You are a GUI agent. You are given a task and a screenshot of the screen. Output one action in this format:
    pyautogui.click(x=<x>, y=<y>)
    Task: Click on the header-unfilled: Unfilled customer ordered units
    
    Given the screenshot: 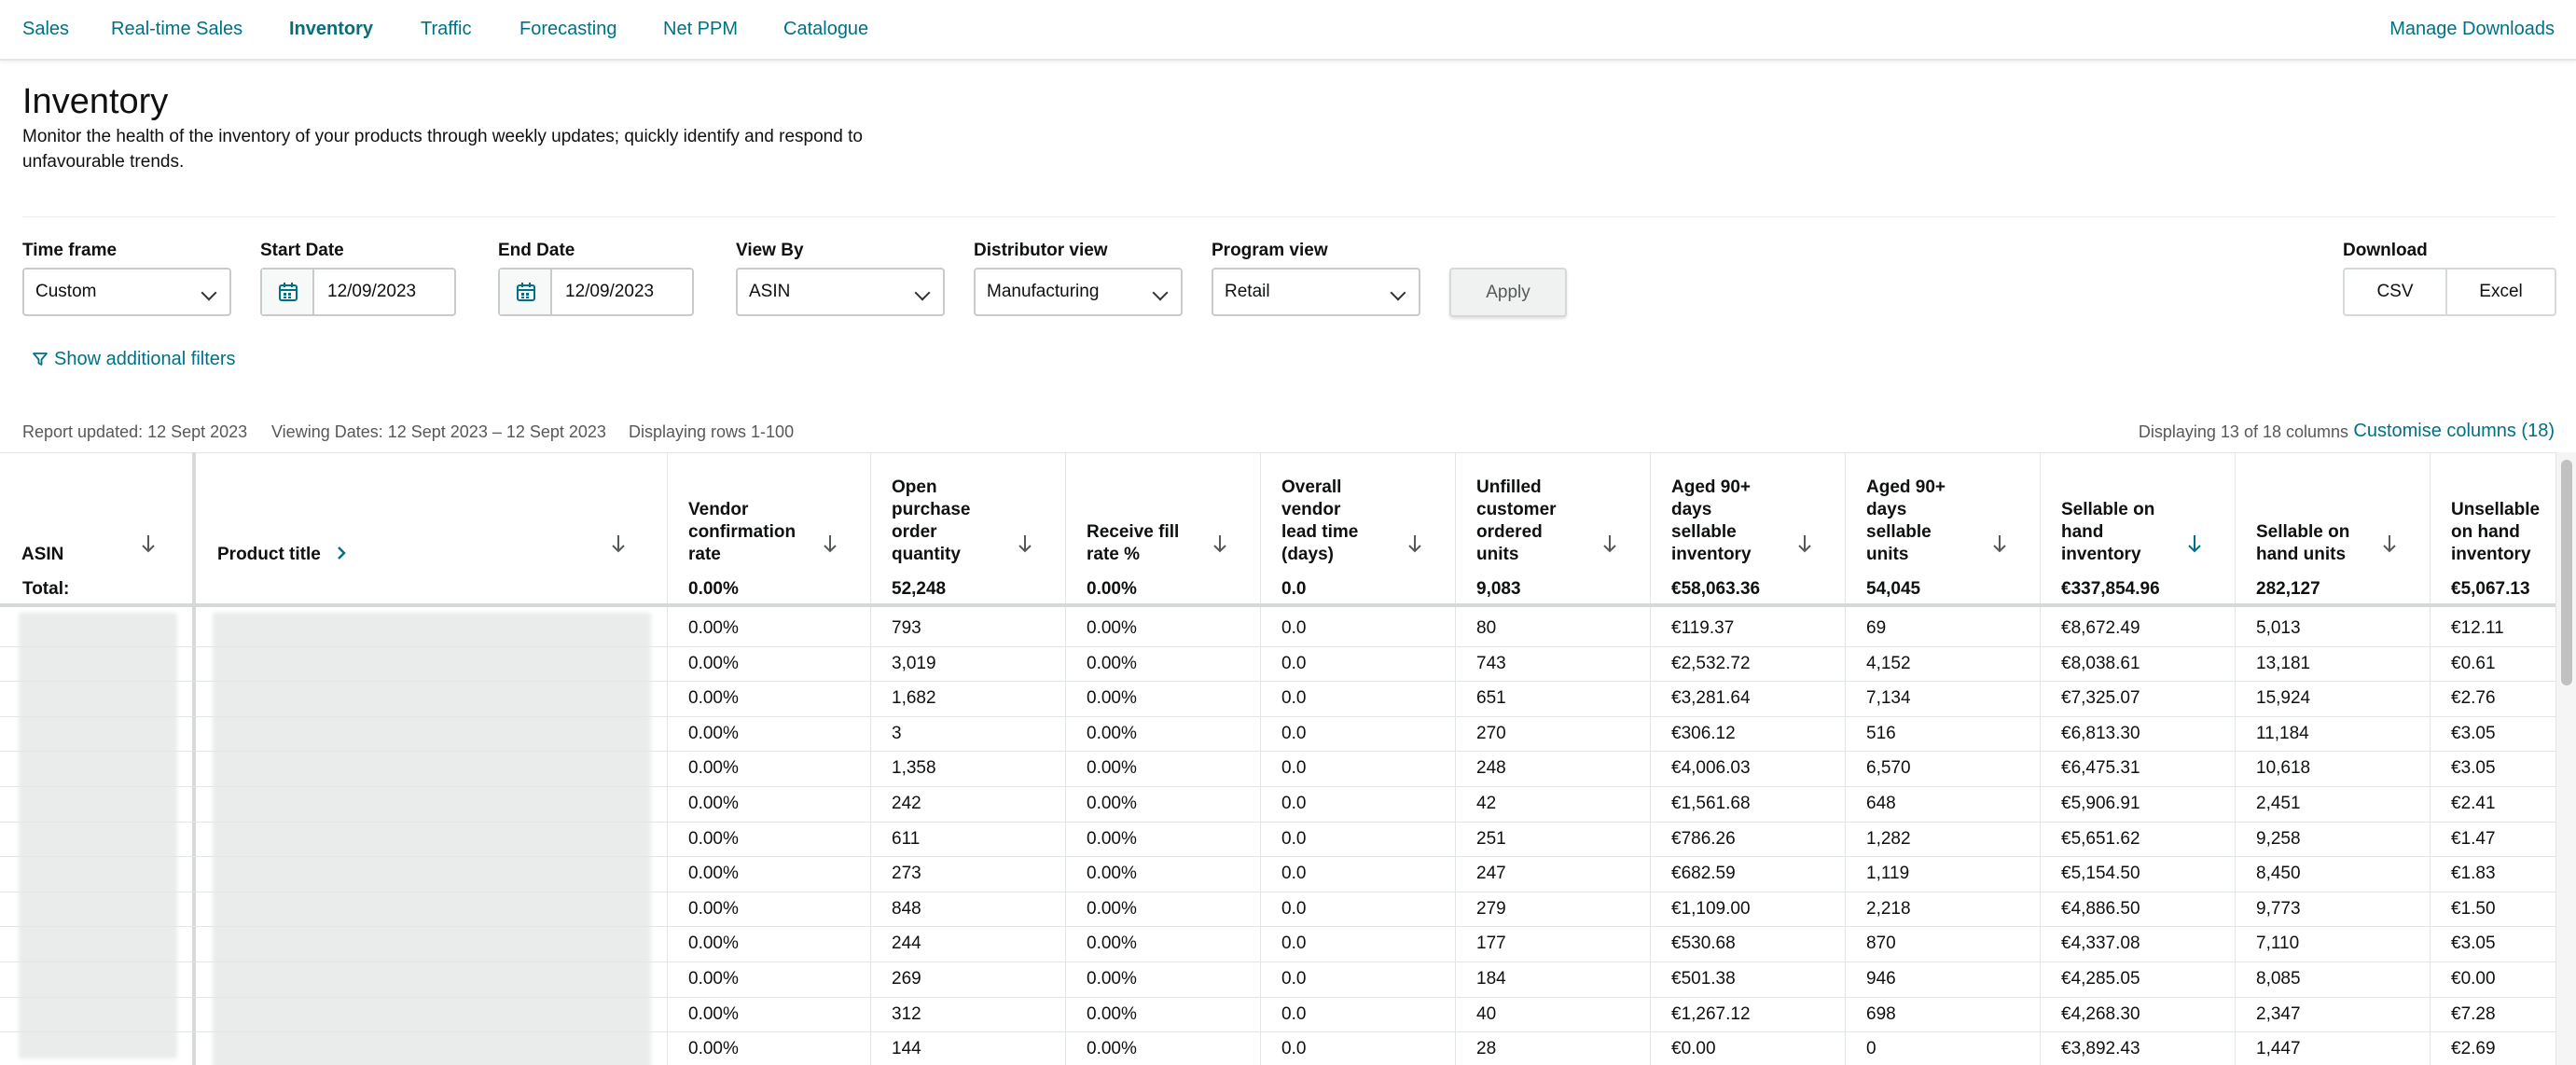 What is the action you would take?
    pyautogui.click(x=1552, y=512)
    